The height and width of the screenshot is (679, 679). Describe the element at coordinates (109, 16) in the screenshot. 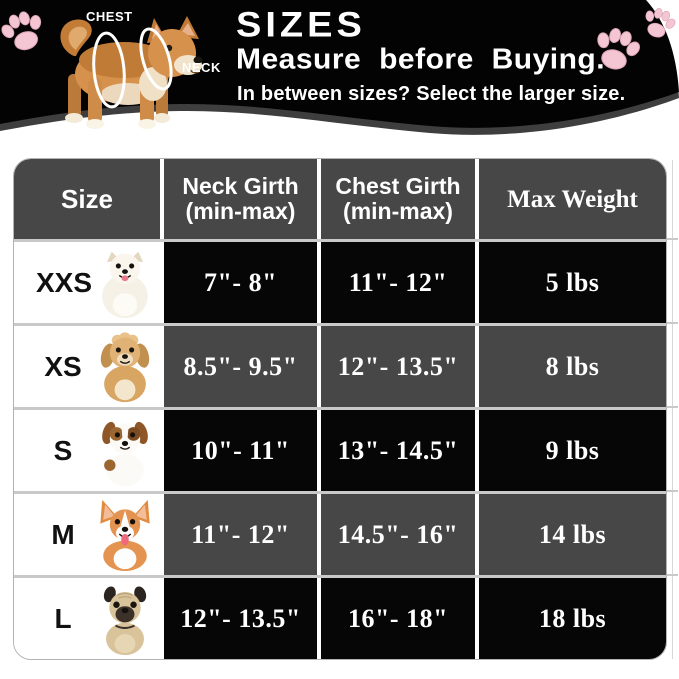

I see `chest-label: CHEST` at that location.